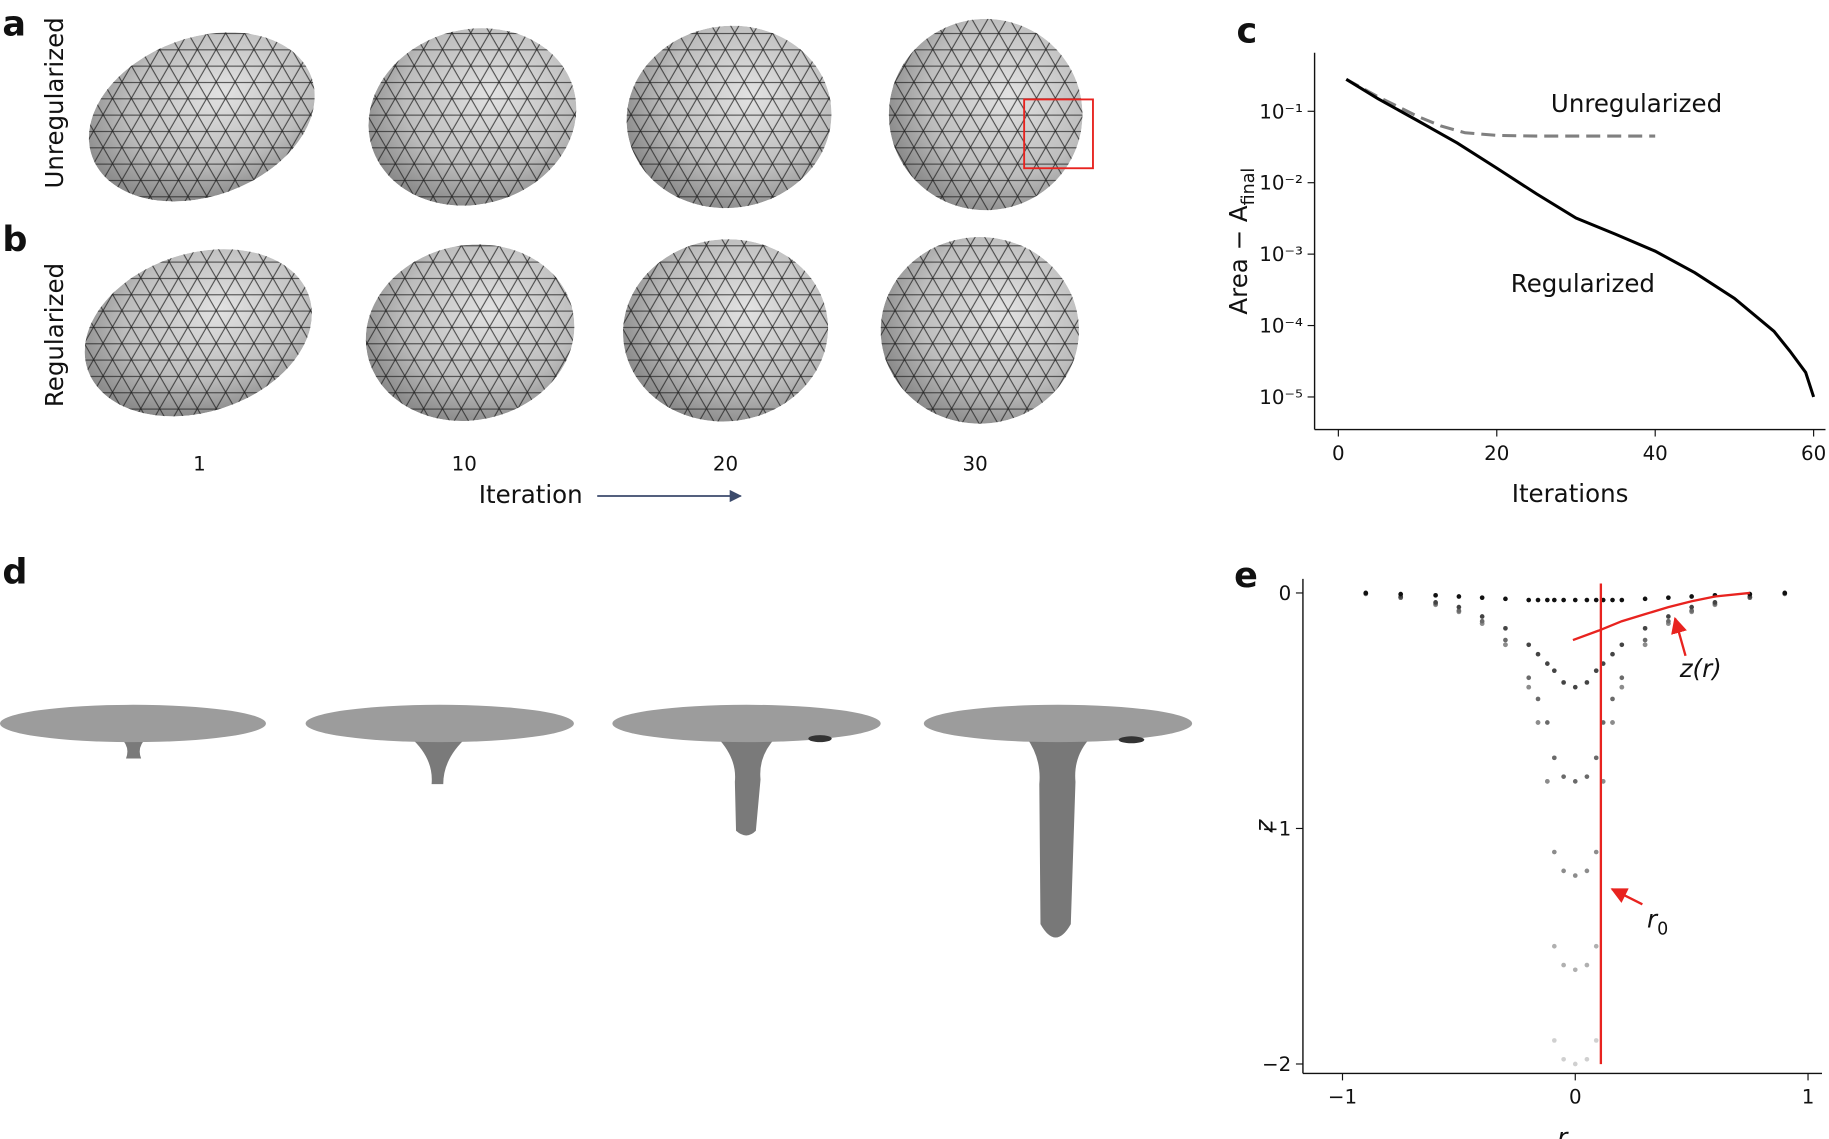 This screenshot has width=1829, height=1139. I want to click on annotation-text: z(r), so click(1700, 668).